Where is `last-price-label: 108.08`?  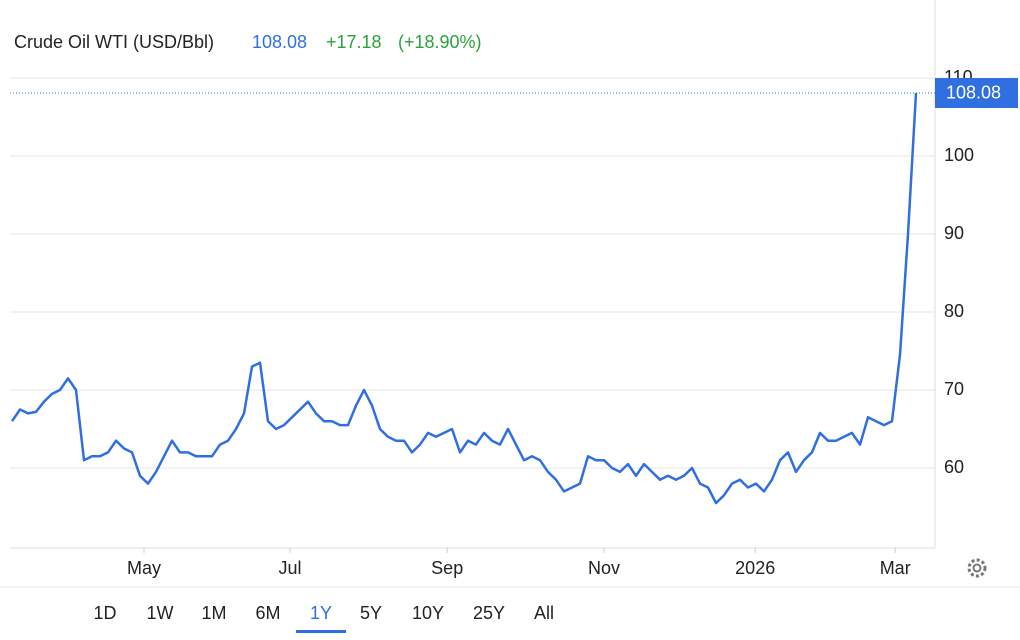 last-price-label: 108.08 is located at coordinates (973, 93).